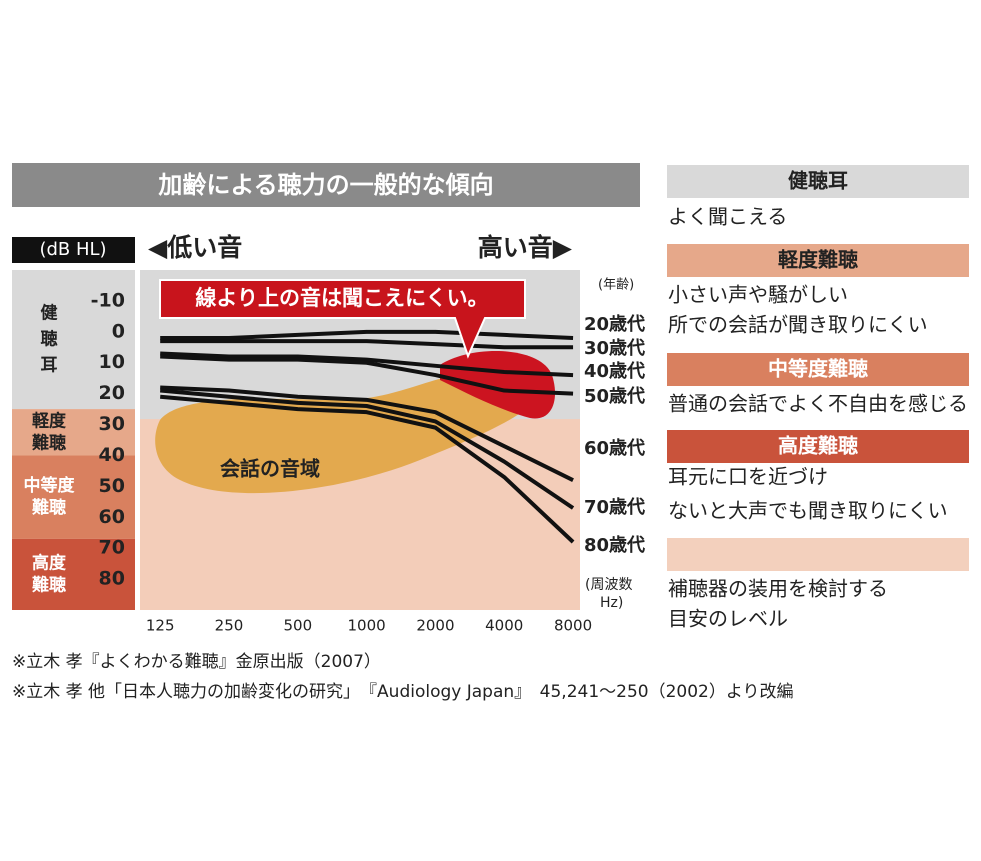 This screenshot has height=861, width=981. Describe the element at coordinates (614, 348) in the screenshot. I see `series-label: 30歳代` at that location.